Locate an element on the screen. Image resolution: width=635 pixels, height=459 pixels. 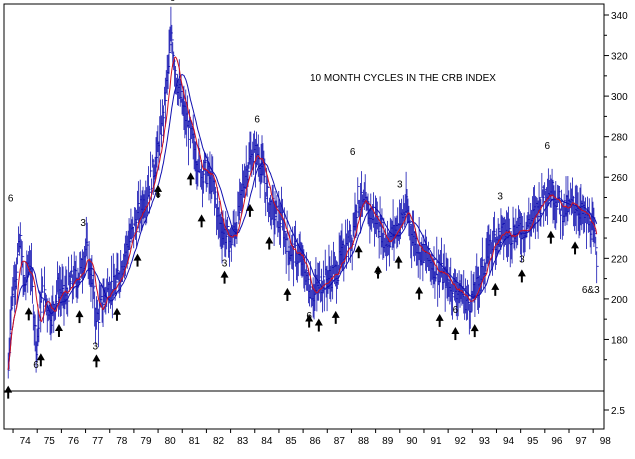
cycle-label: 6&3 is located at coordinates (591, 290).